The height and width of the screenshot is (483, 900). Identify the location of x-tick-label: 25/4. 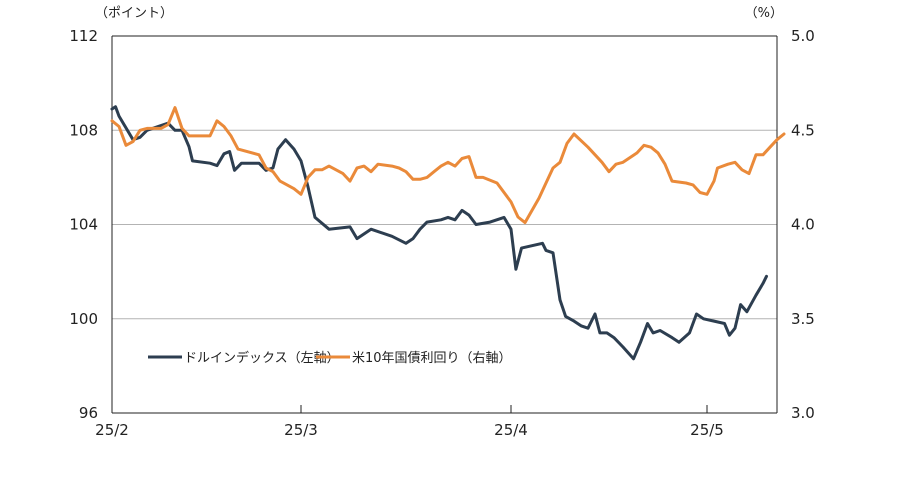
(511, 430).